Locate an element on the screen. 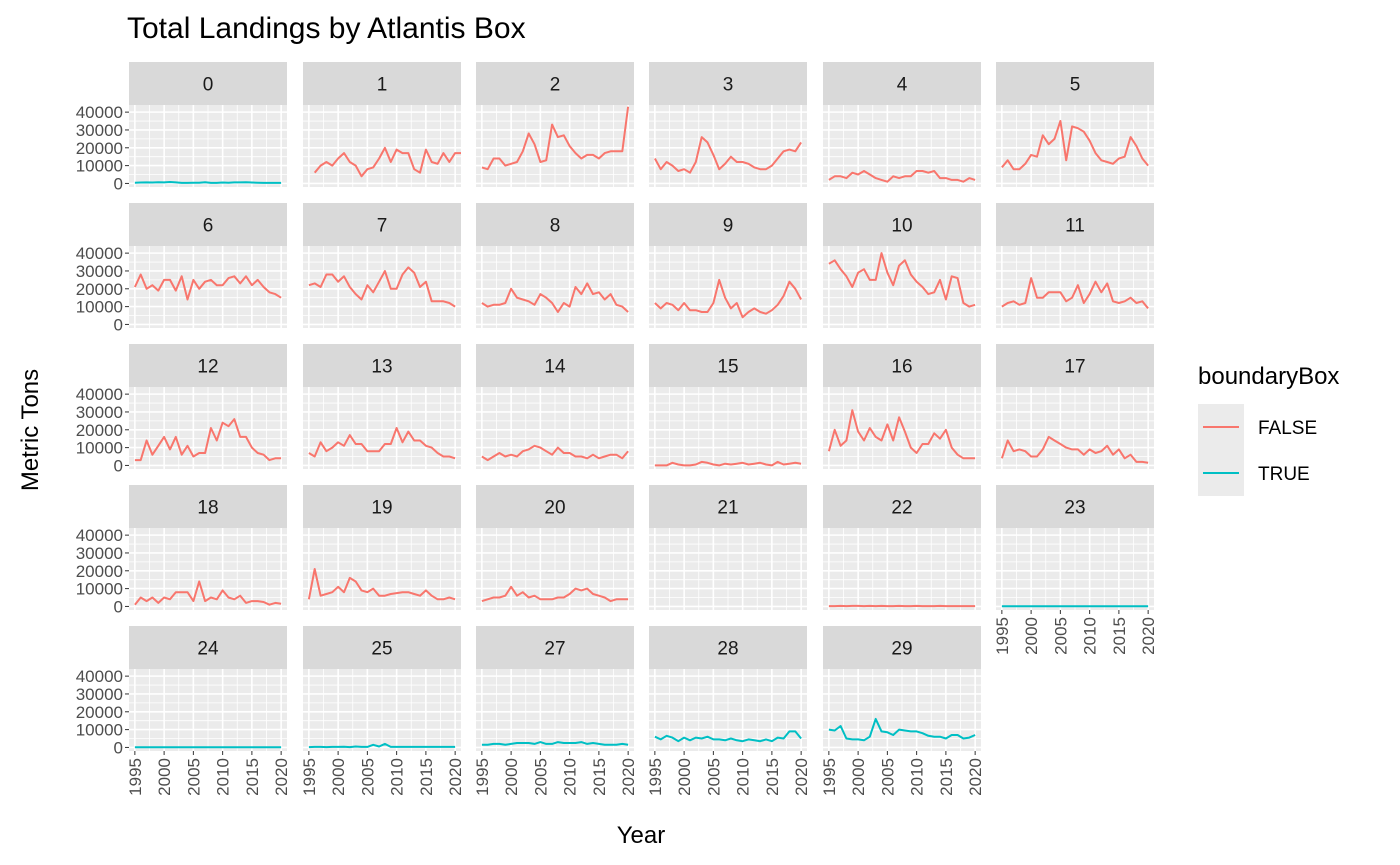 Image resolution: width=1400 pixels, height=865 pixels. facet-panel-5: 5 is located at coordinates (1075, 124).